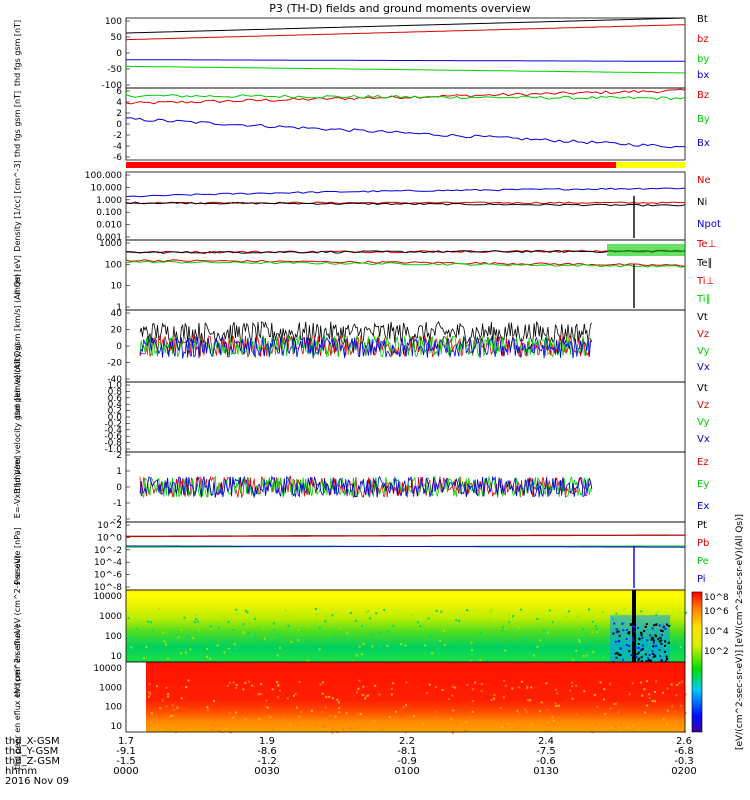  I want to click on y-axis-label: thd peir en eflux eV (cm^2-s-sr-eV), so click(17, 626).